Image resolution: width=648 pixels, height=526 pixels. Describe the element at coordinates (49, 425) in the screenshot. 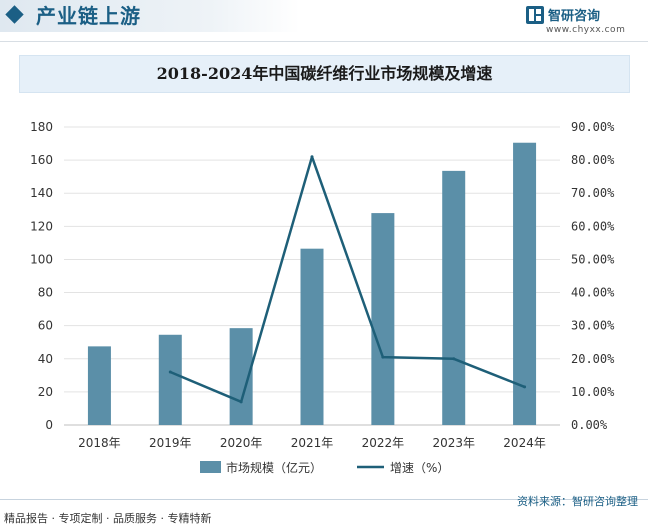

I see `y-left-tick-label: 0` at that location.